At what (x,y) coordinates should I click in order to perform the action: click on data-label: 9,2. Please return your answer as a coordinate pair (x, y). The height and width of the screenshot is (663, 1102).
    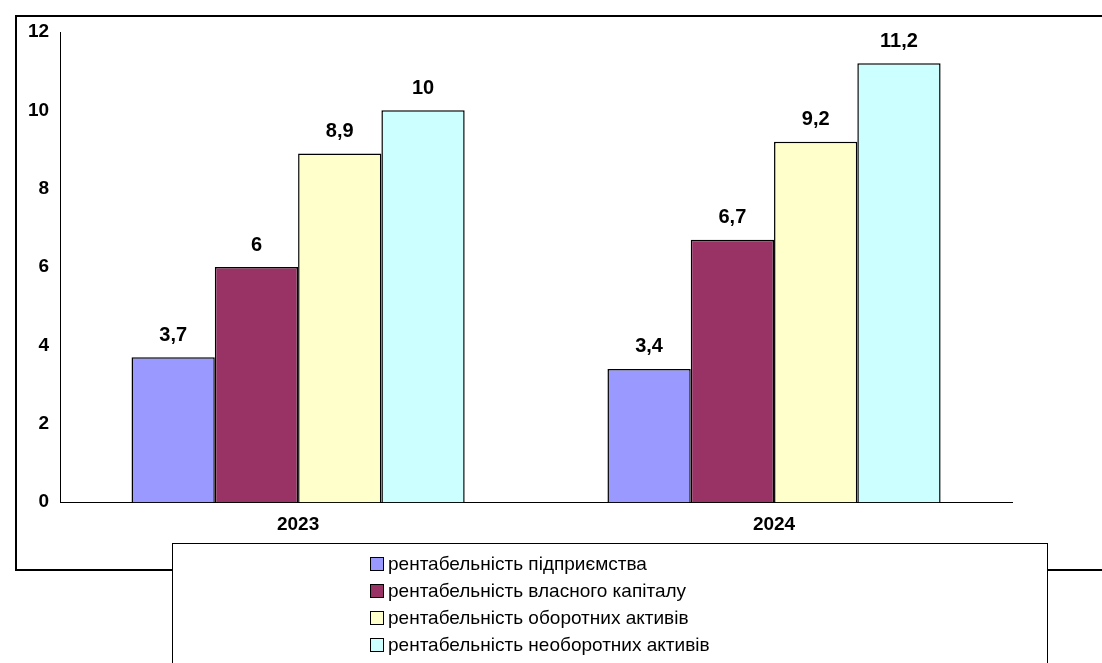
    Looking at the image, I should click on (815, 118).